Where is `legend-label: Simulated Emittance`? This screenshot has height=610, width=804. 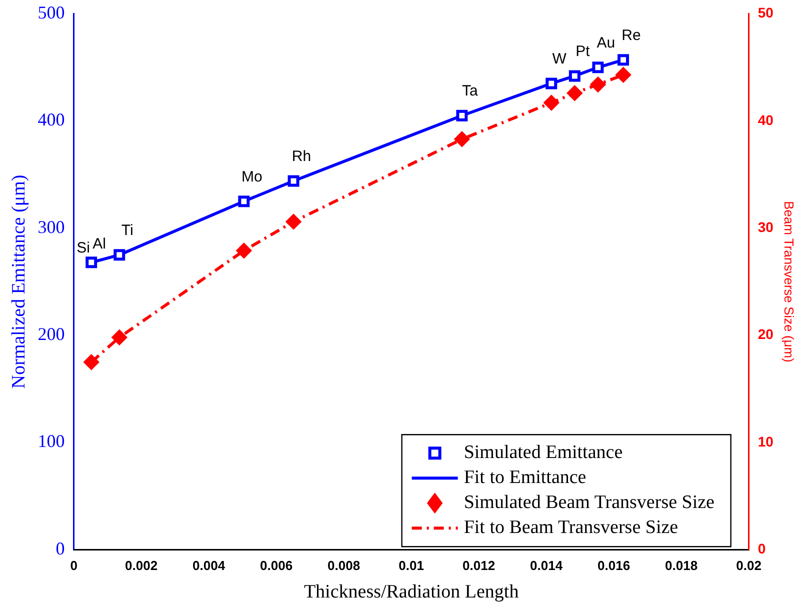
legend-label: Simulated Emittance is located at coordinates (543, 453).